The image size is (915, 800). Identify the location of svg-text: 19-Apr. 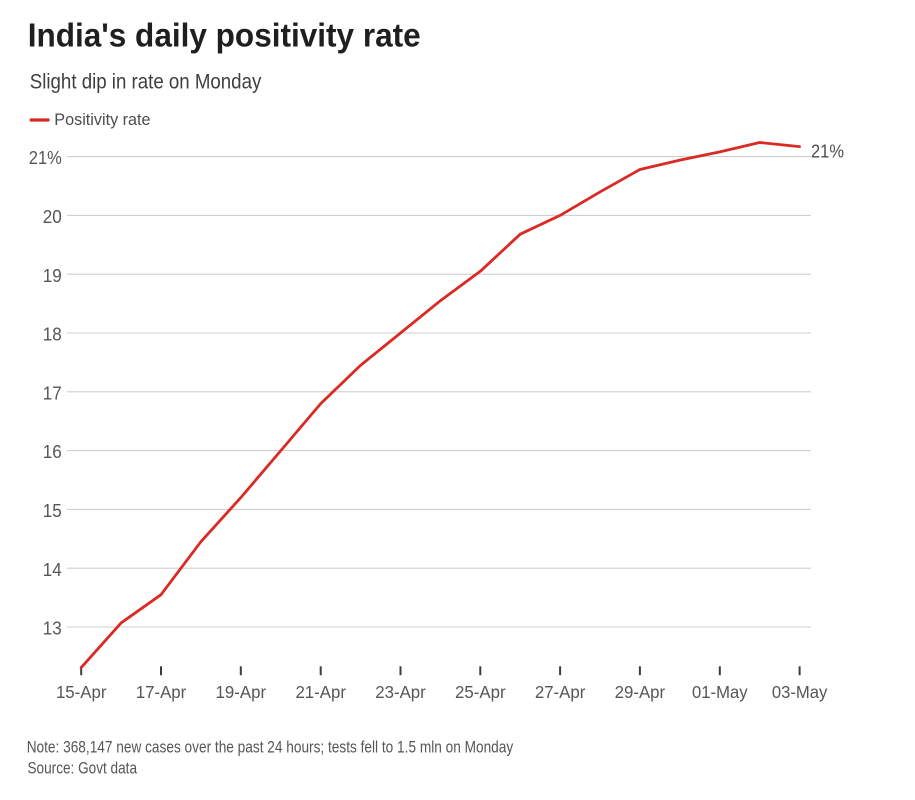
(241, 692).